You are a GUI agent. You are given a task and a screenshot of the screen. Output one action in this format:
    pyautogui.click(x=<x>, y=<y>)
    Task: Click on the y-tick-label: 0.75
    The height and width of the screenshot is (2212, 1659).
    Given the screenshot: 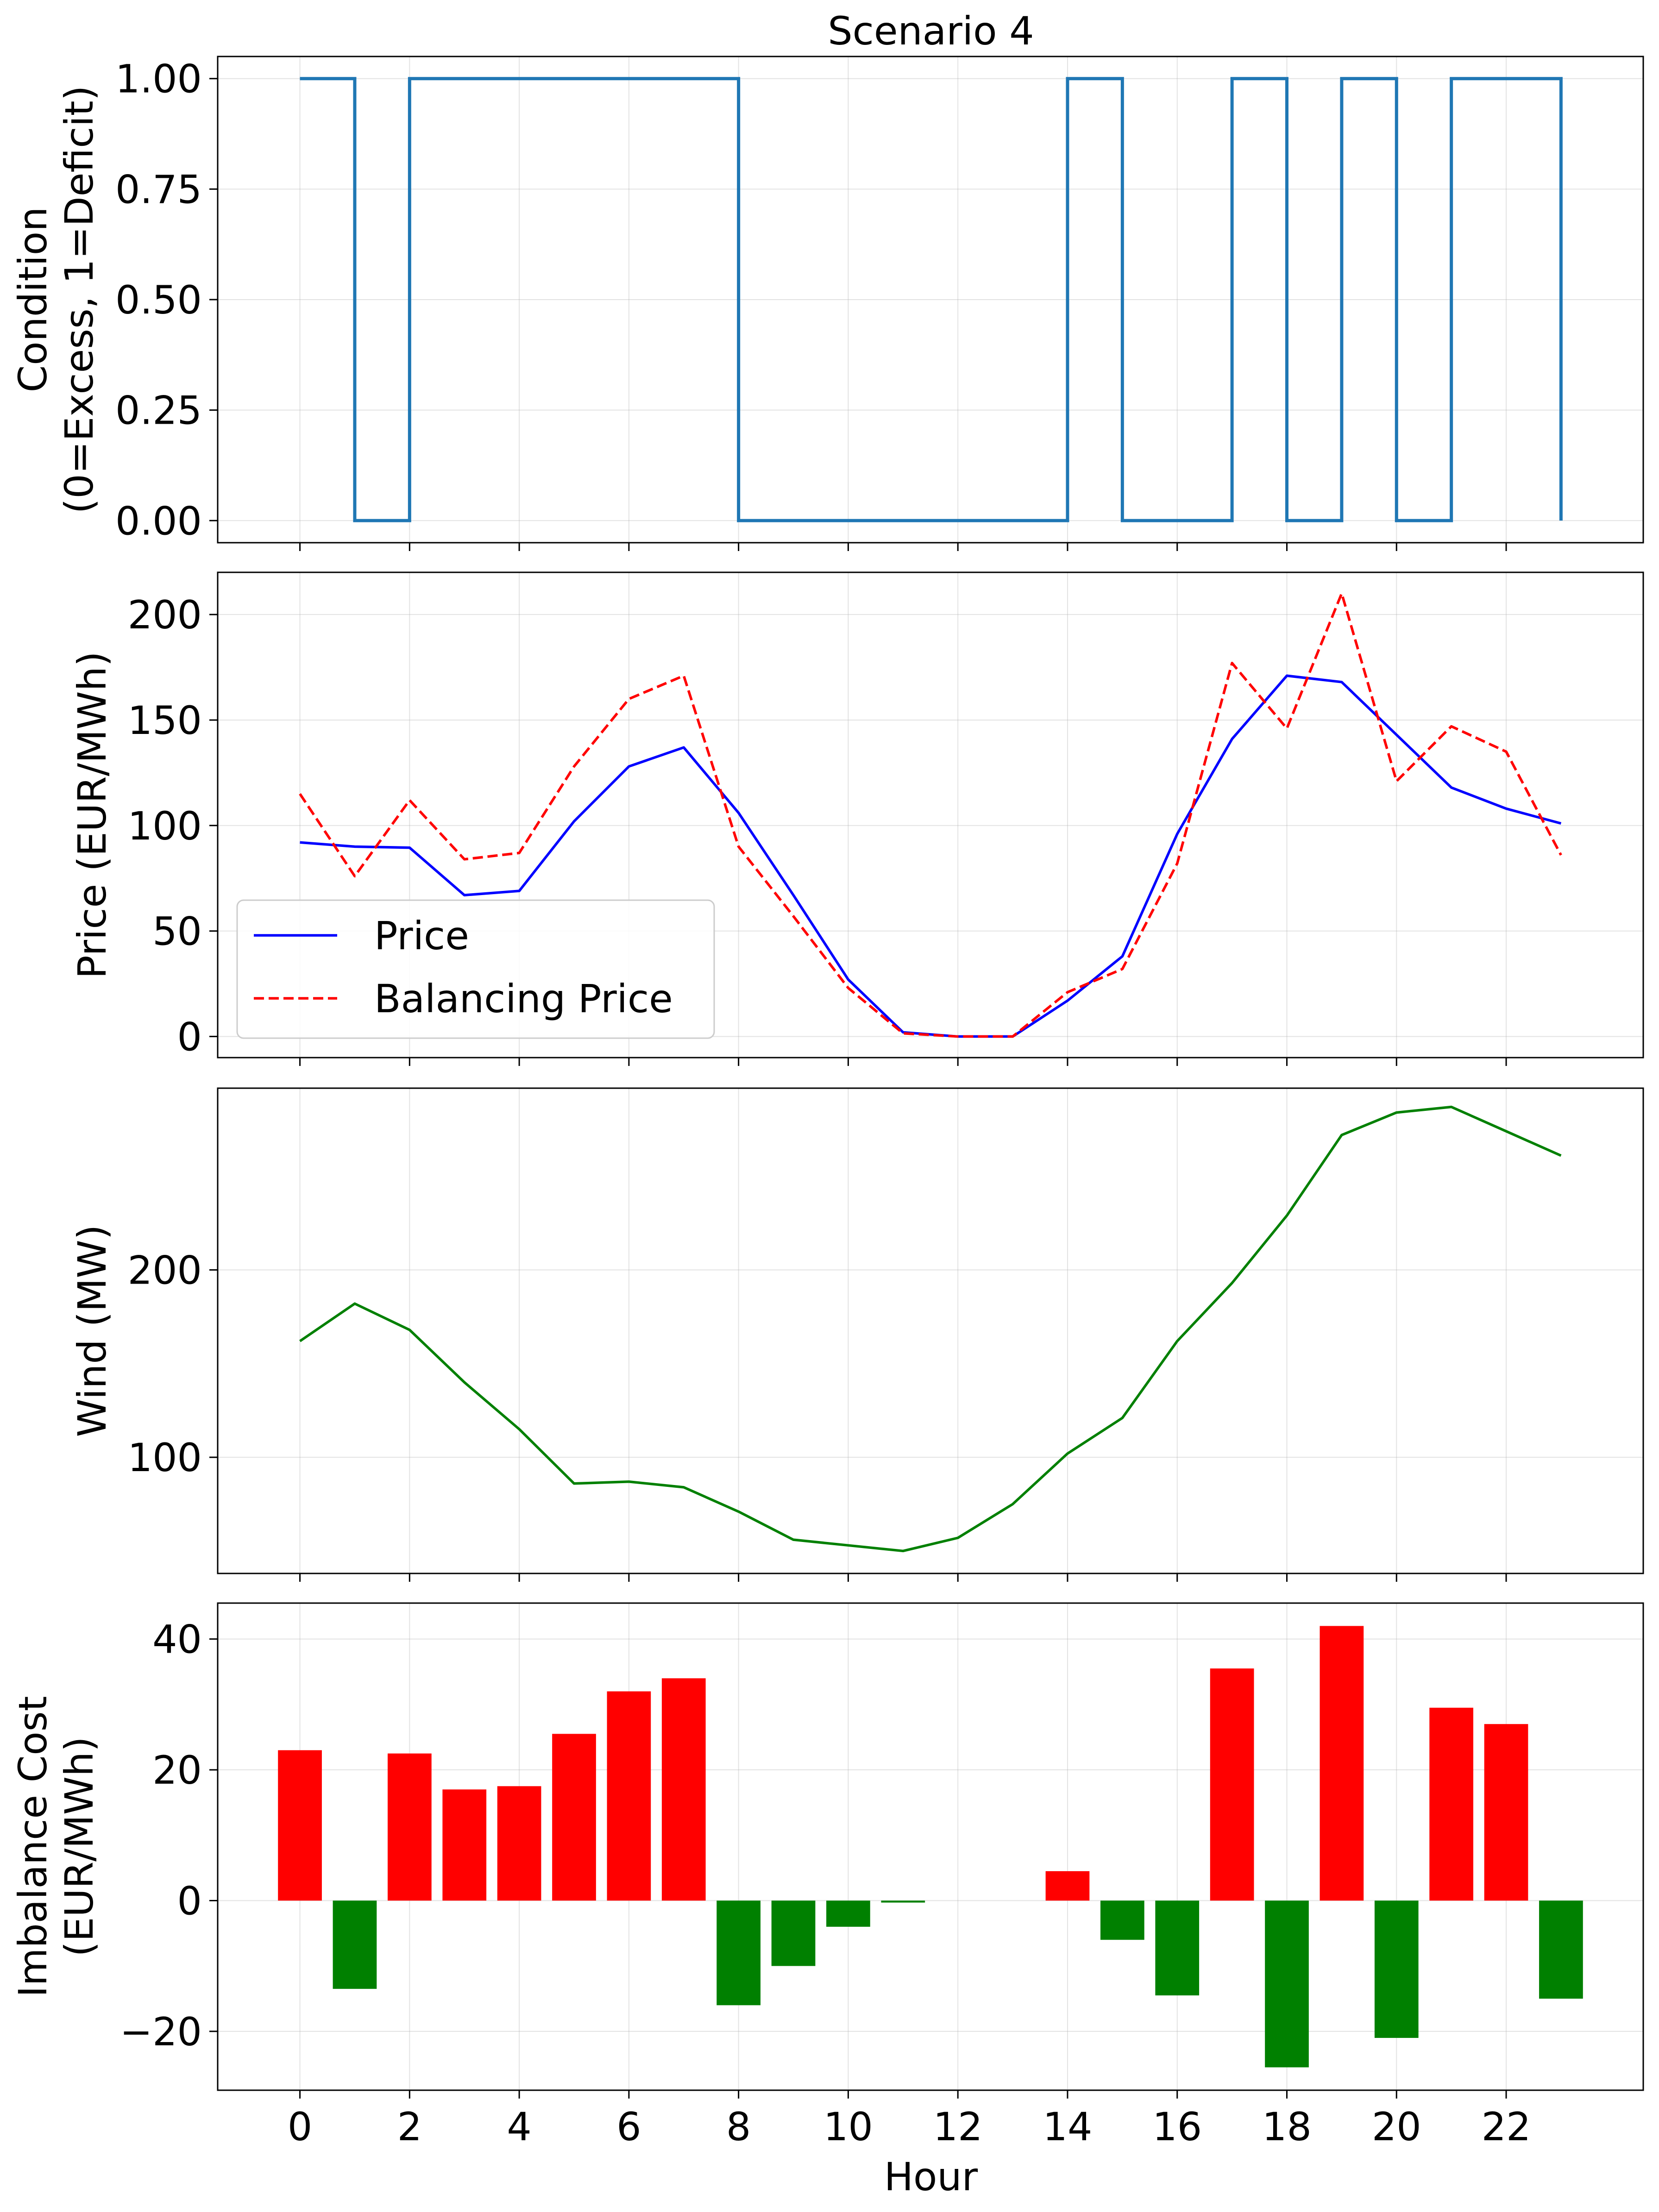 What is the action you would take?
    pyautogui.click(x=158, y=189)
    